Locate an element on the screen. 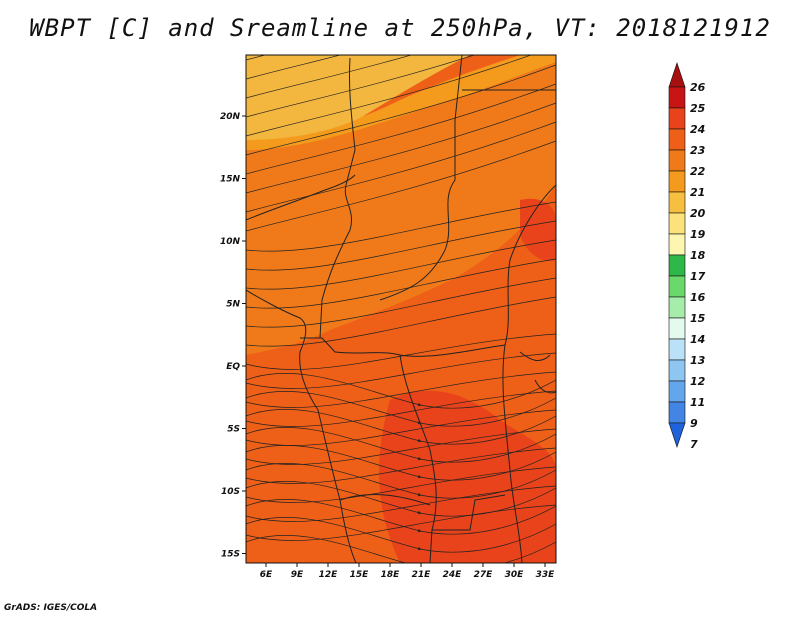 Image resolution: width=800 pixels, height=618 pixels. colorbar-label: 21 is located at coordinates (697, 192).